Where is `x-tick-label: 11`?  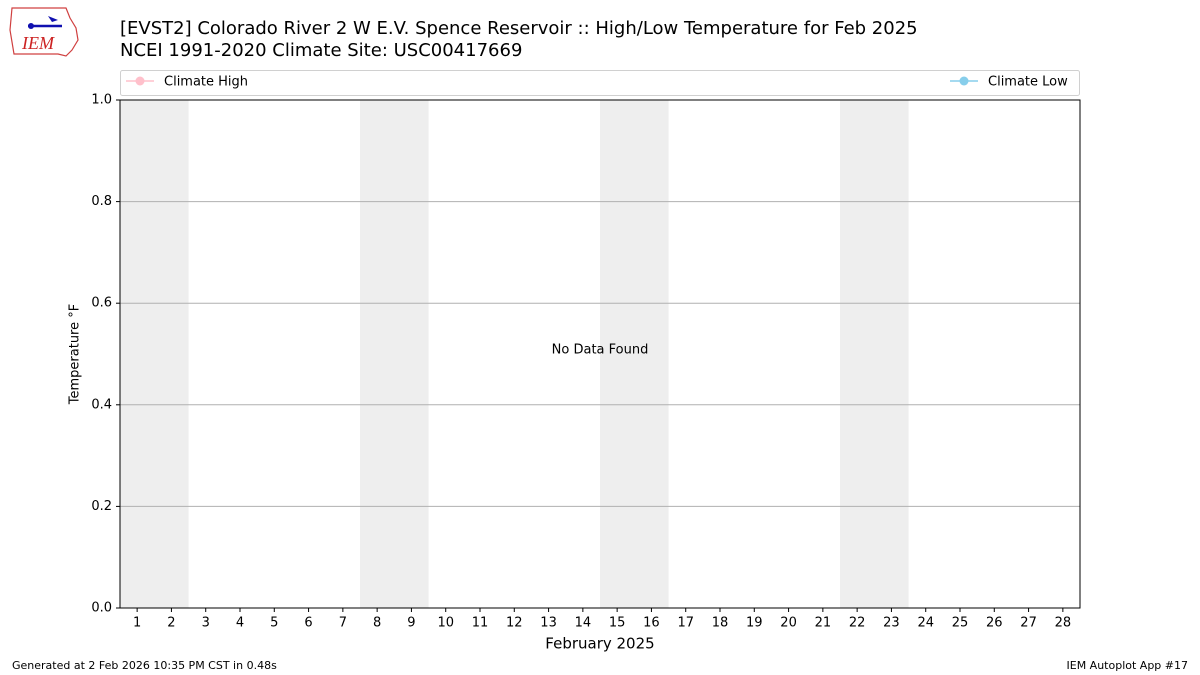
x-tick-label: 11 is located at coordinates (480, 623).